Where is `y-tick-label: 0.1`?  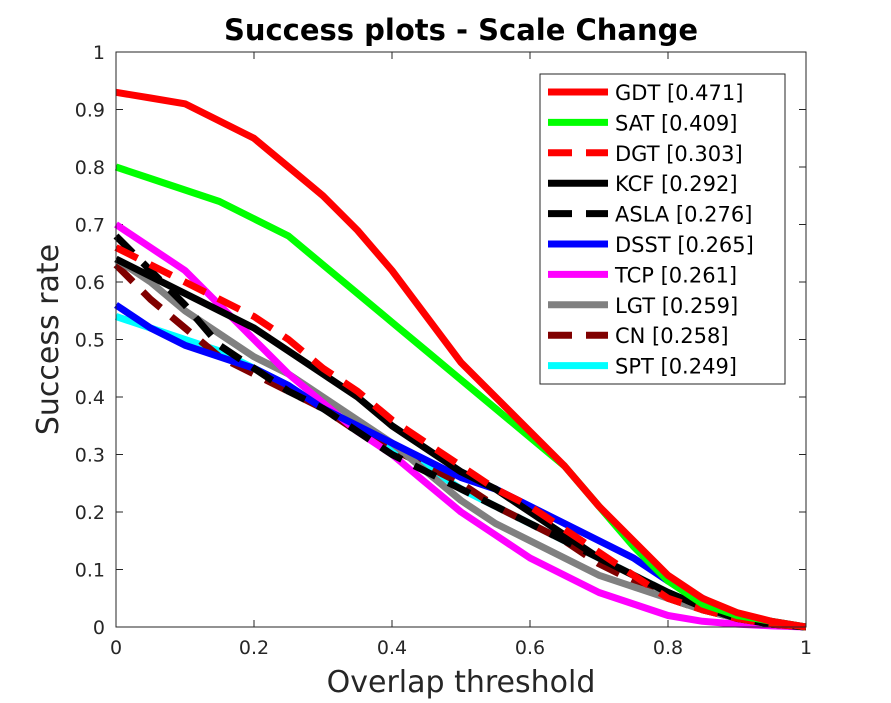
y-tick-label: 0.1 is located at coordinates (90, 571).